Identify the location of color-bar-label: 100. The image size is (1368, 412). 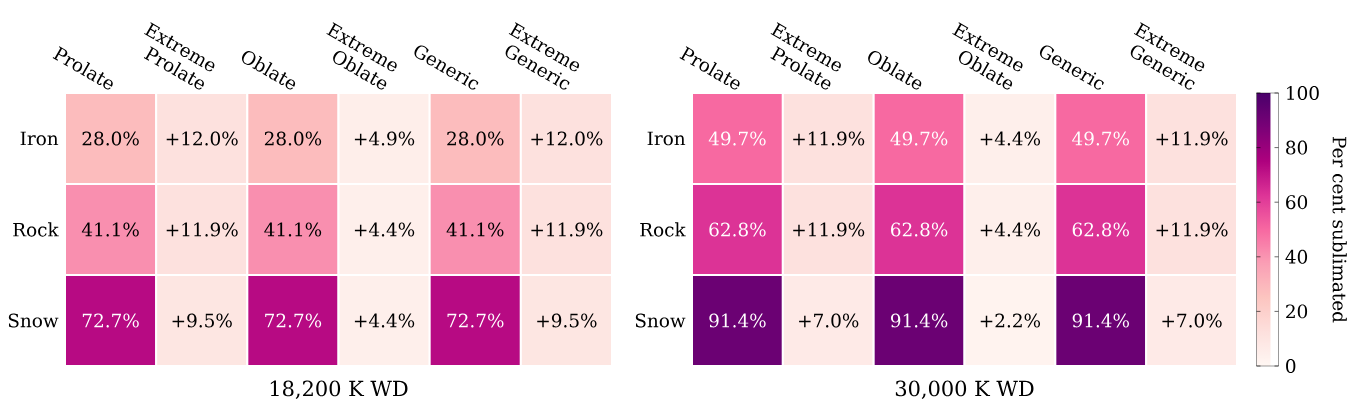
(1303, 93).